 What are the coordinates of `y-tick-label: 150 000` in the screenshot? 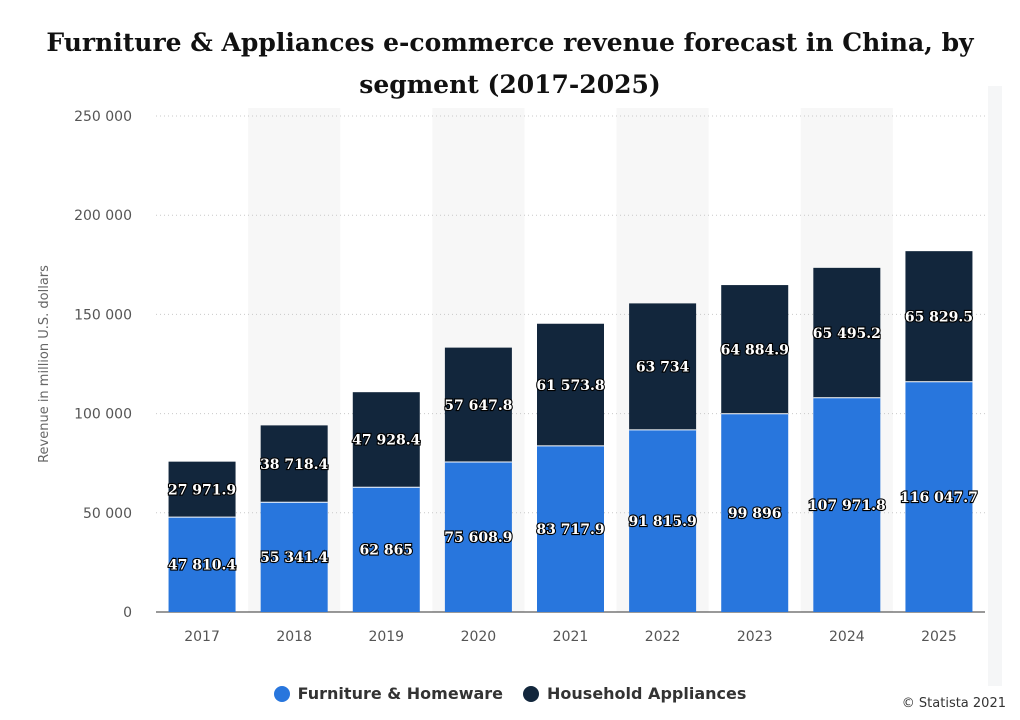 It's located at (103, 315).